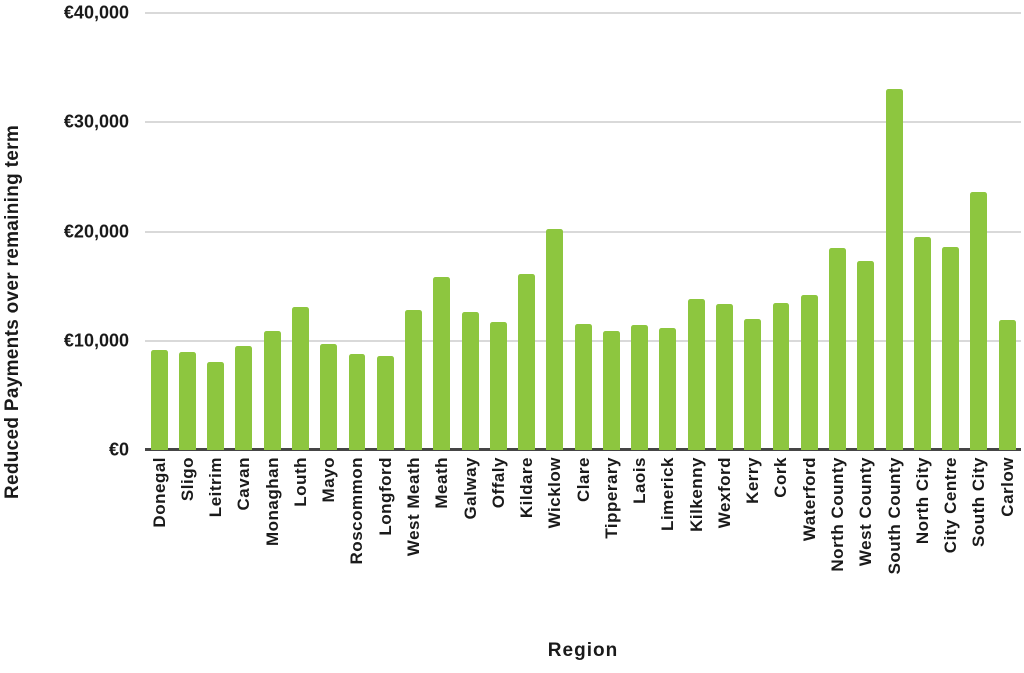 This screenshot has height=673, width=1024. I want to click on y-axis-title: Reduced Payments over remaining term, so click(12, 312).